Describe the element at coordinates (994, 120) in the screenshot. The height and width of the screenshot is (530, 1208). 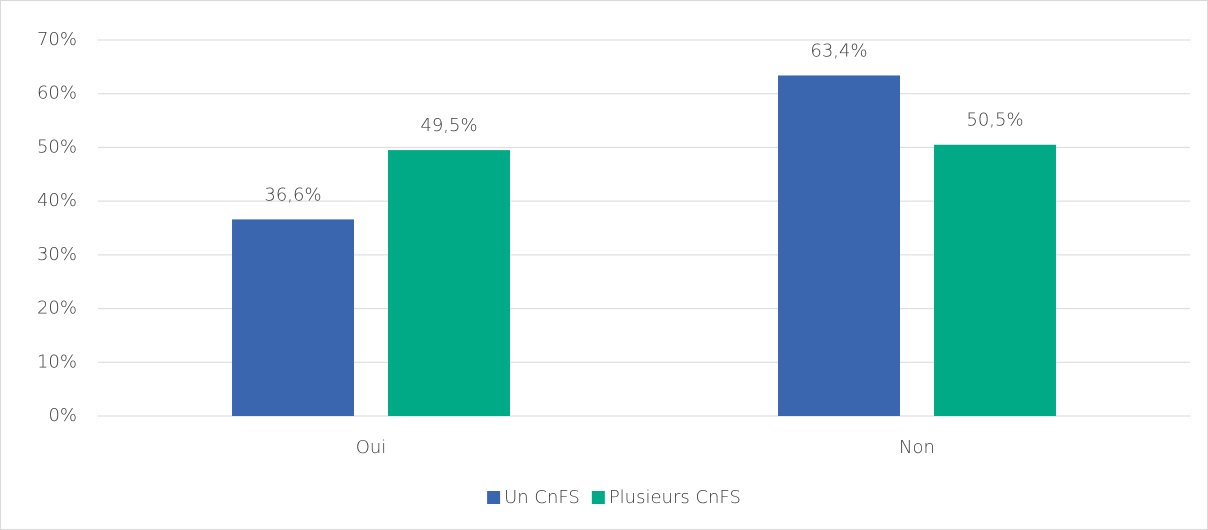
I see `data-label: 50,5%` at that location.